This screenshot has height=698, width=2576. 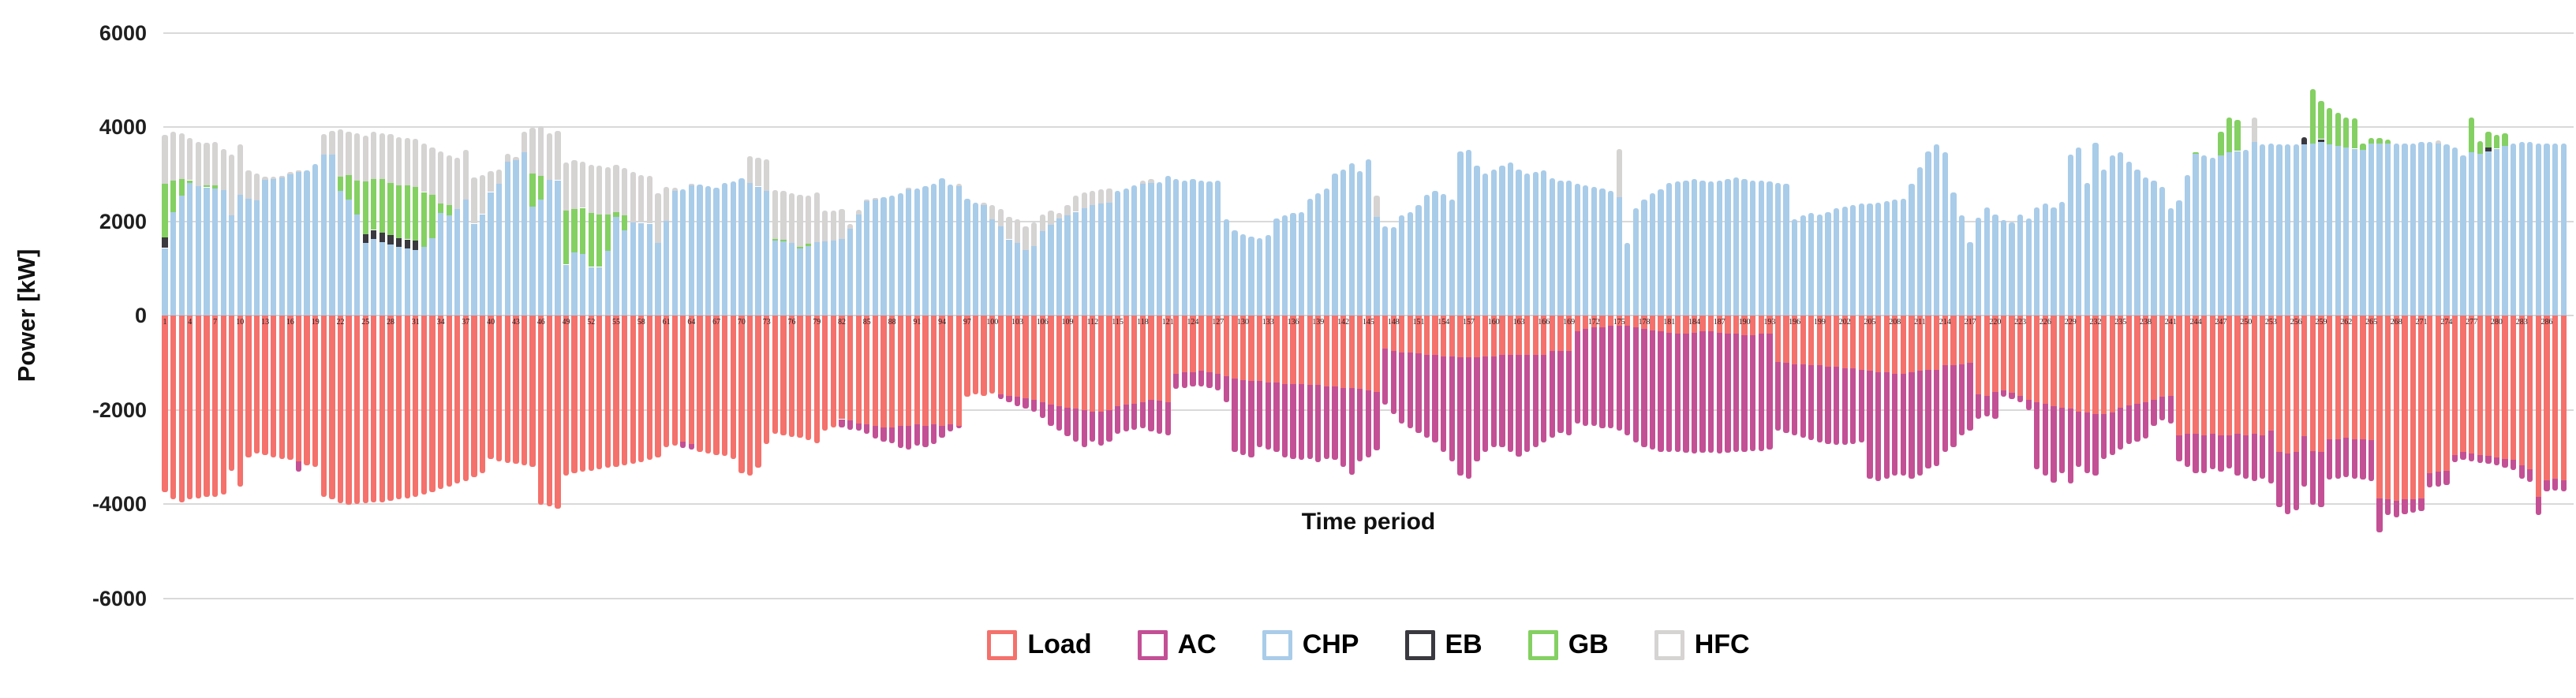 What do you see at coordinates (1152, 644) in the screenshot?
I see `legend-swatch-ac-icon` at bounding box center [1152, 644].